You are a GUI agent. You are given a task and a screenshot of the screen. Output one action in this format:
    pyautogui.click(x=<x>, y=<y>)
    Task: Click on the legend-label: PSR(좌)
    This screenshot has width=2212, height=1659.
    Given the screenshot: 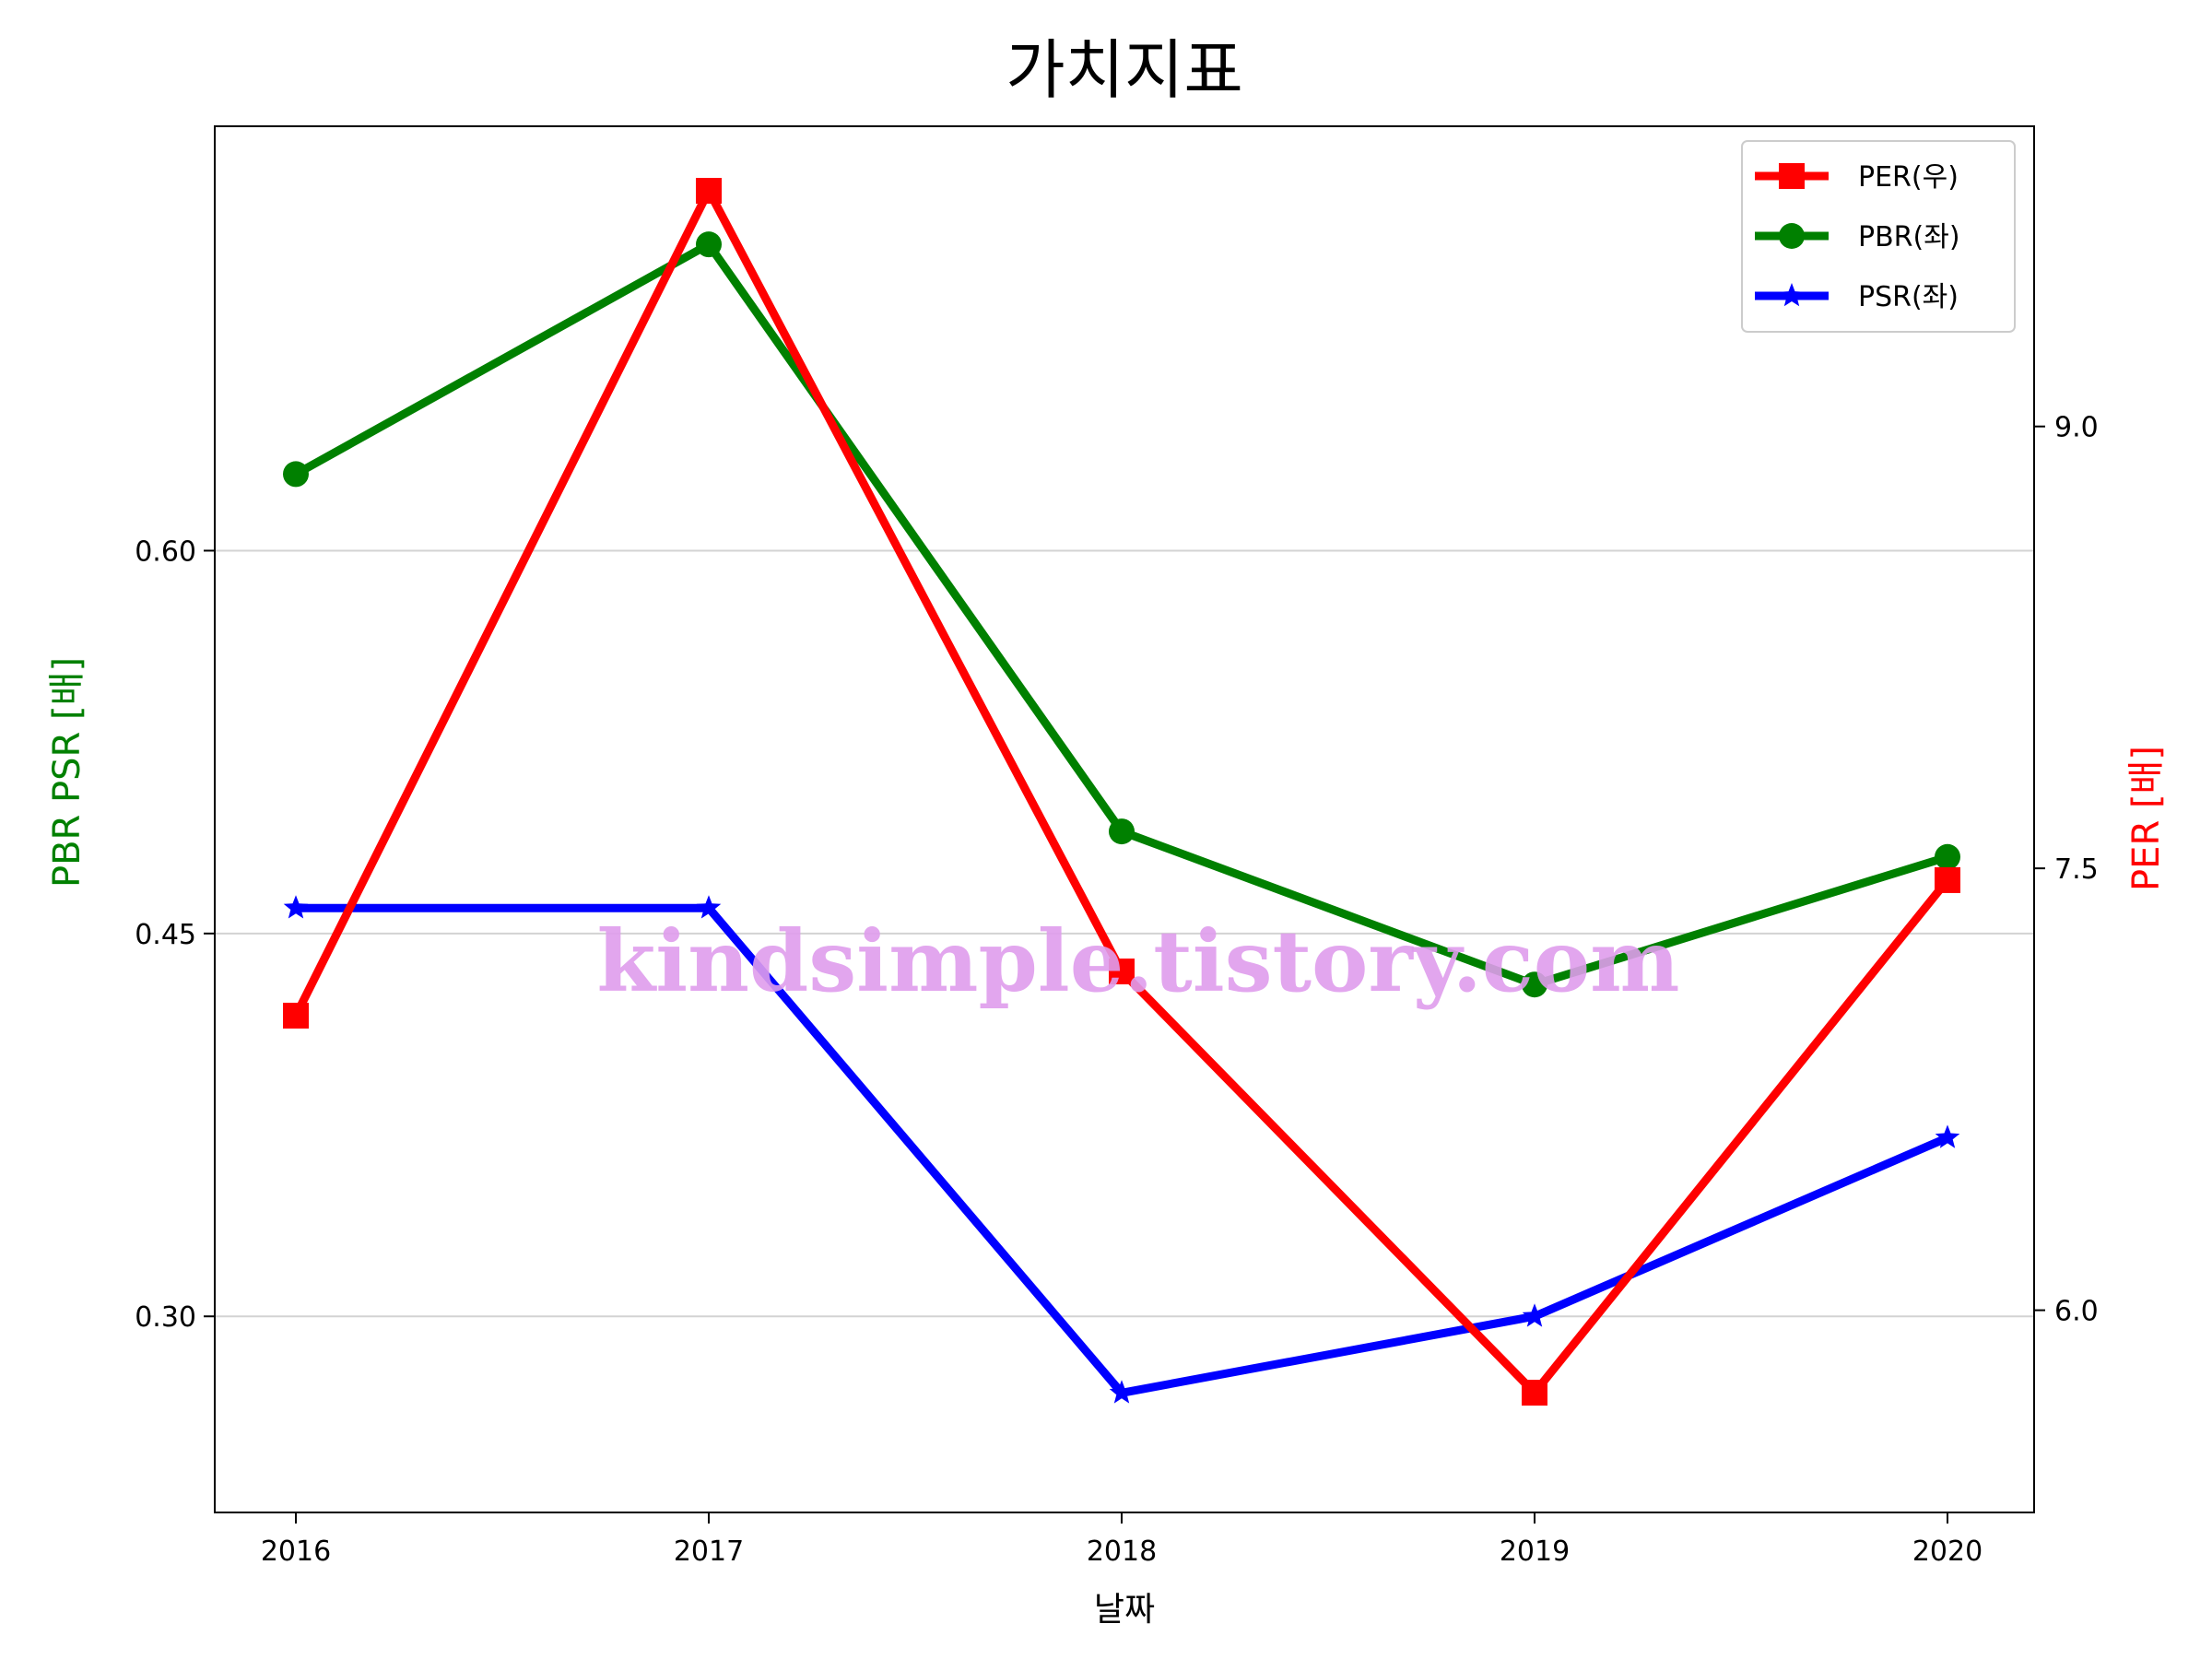 What is the action you would take?
    pyautogui.click(x=1908, y=297)
    